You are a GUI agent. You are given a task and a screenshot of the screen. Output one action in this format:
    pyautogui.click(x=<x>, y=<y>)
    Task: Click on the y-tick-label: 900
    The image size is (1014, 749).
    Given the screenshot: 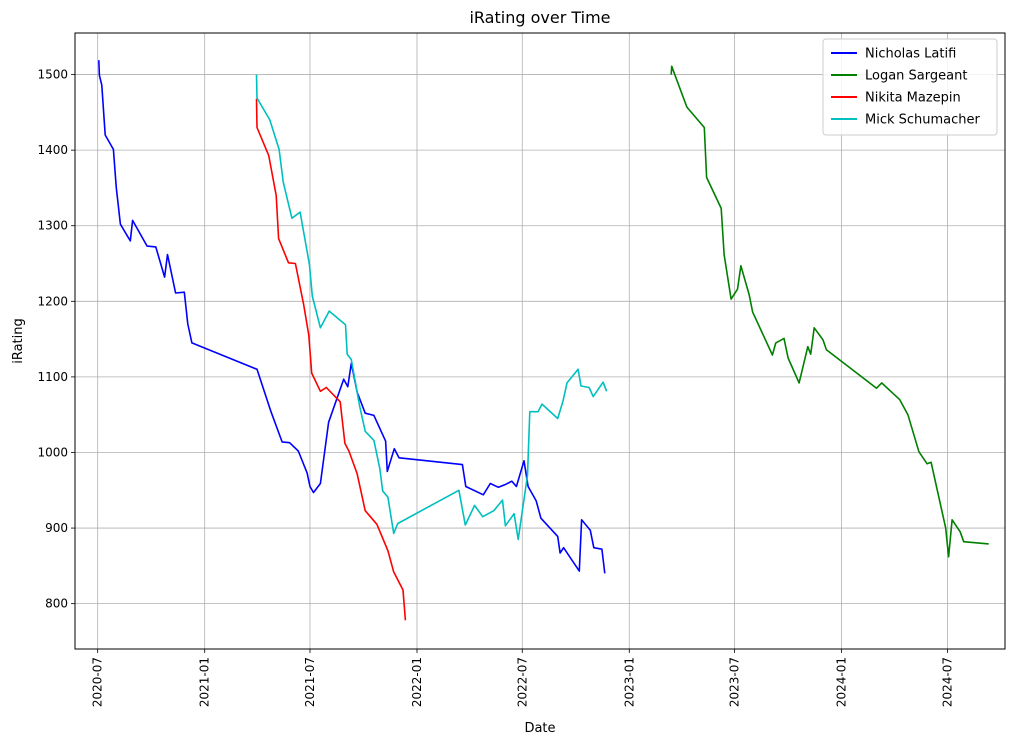 What is the action you would take?
    pyautogui.click(x=56, y=528)
    